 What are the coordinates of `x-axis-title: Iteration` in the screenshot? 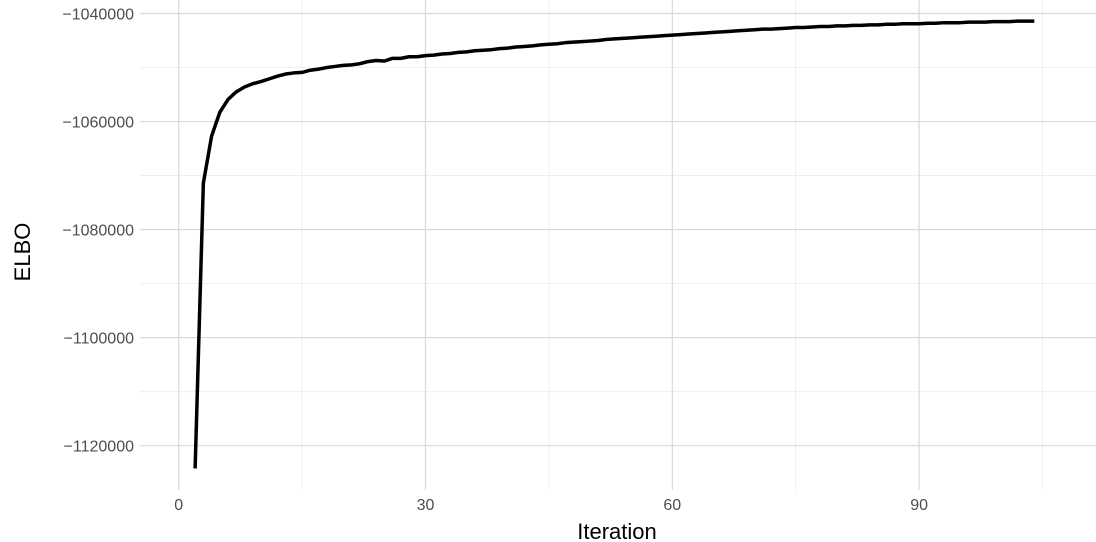 It's located at (617, 530).